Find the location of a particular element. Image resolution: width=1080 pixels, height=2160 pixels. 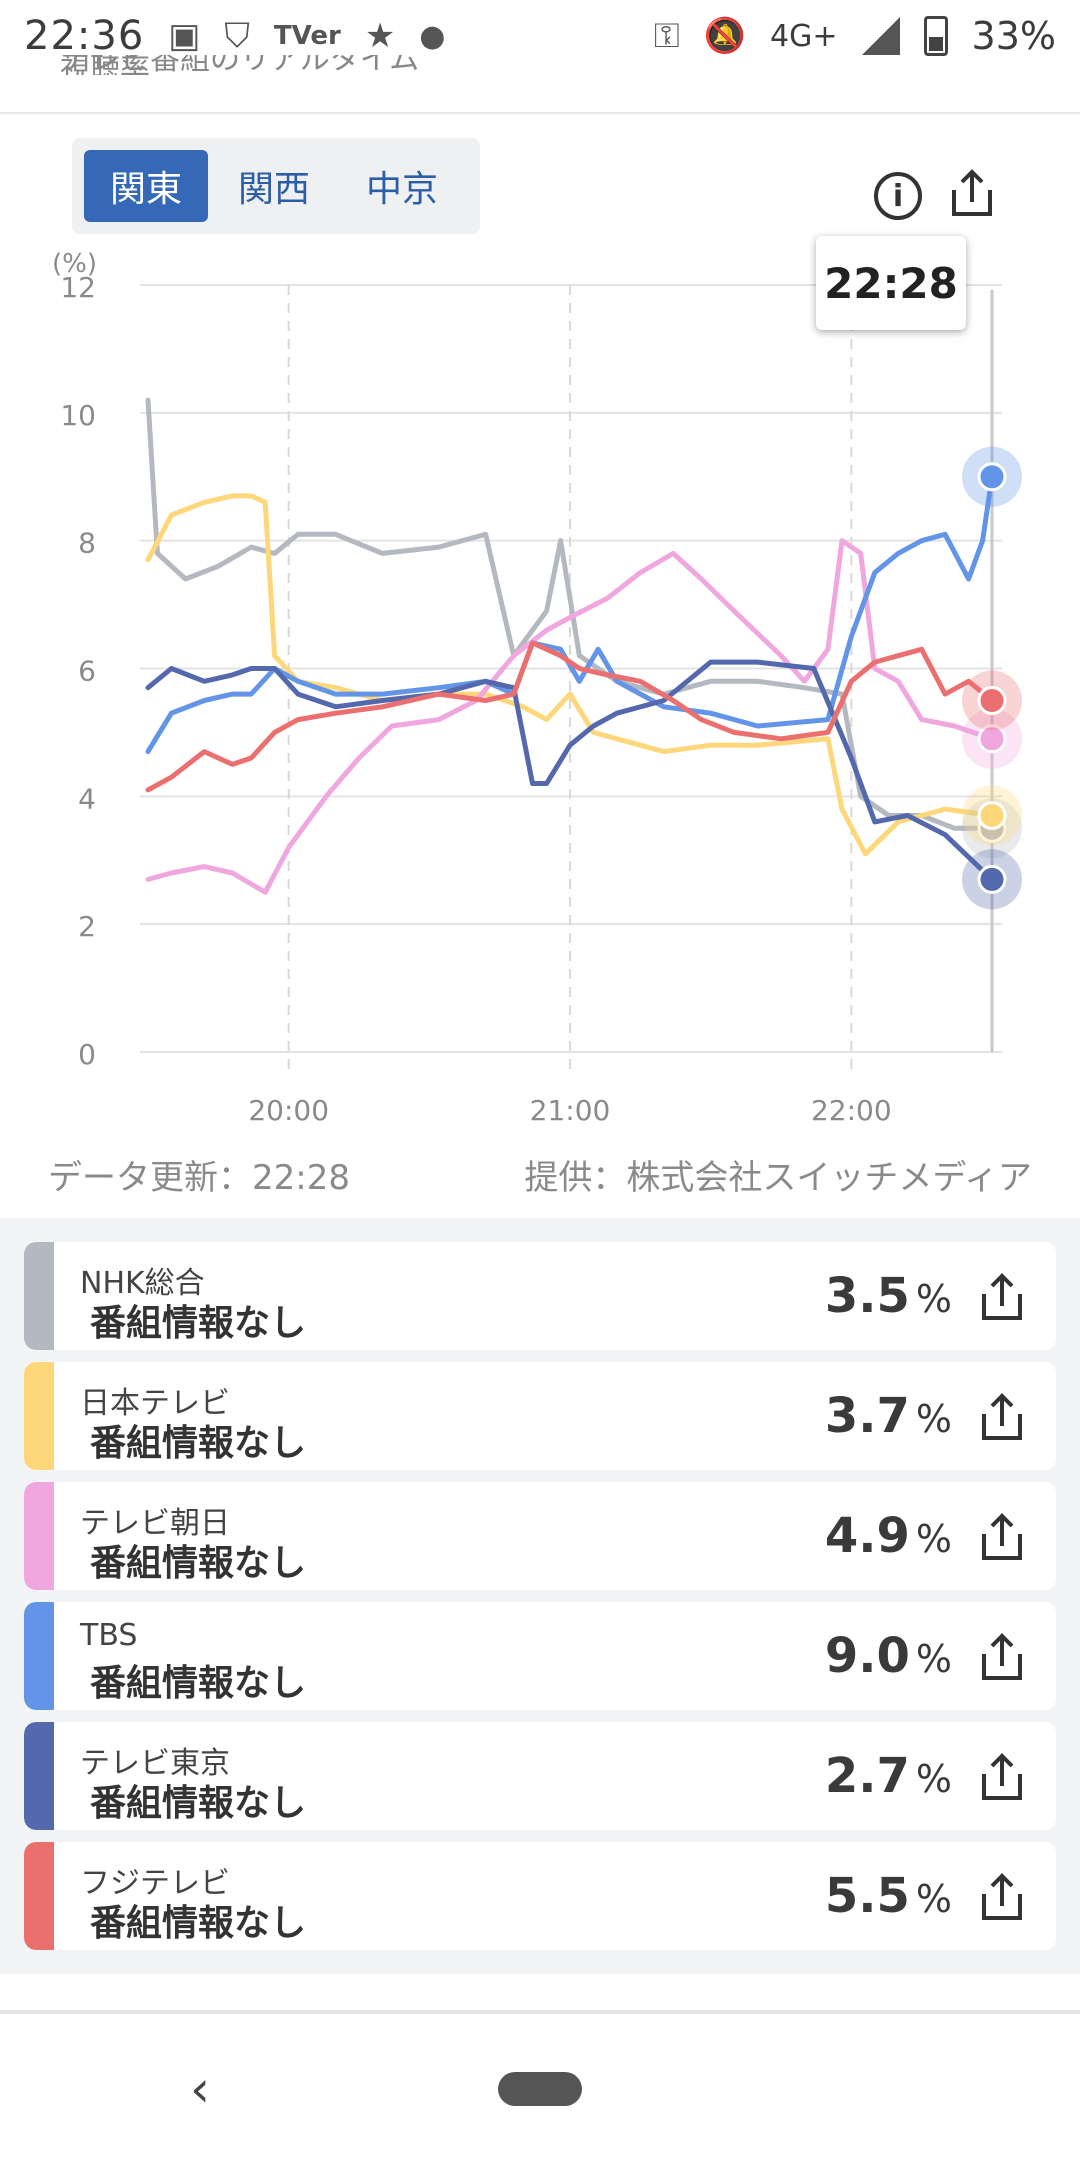

info-icon: i is located at coordinates (898, 196).